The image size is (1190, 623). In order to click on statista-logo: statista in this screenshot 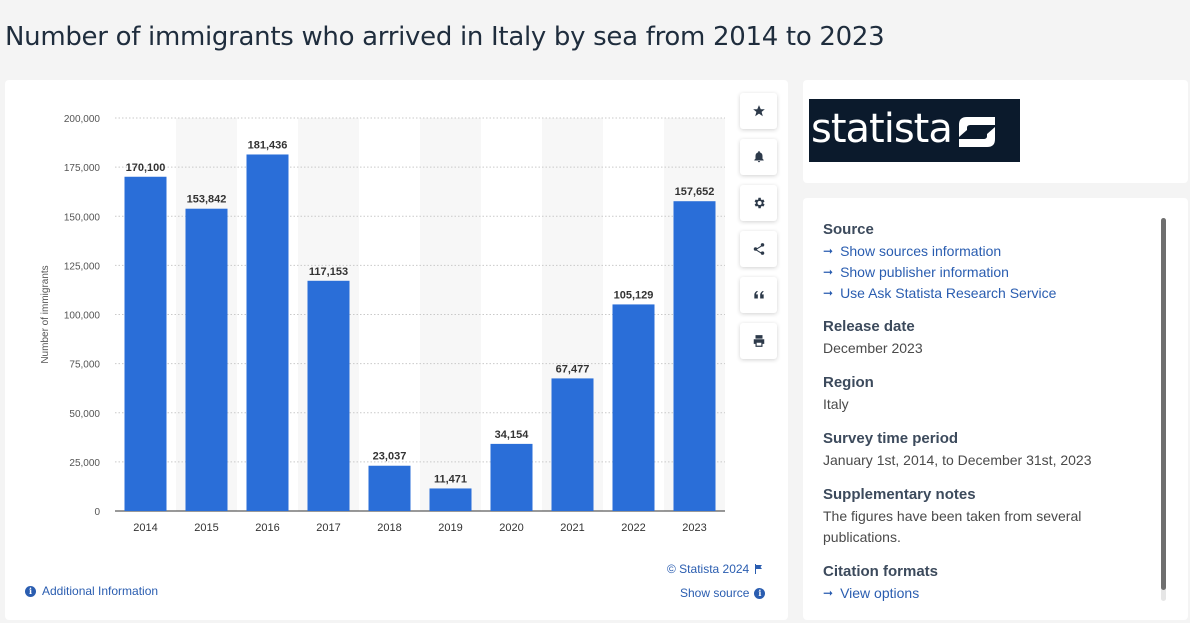, I will do `click(914, 130)`.